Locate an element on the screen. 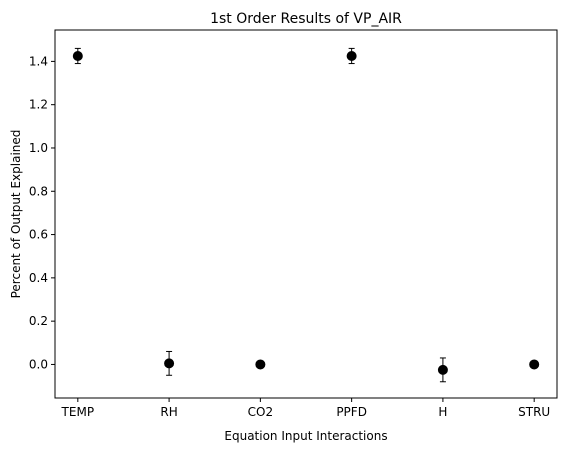  x-tick-label-stru: STRU is located at coordinates (534, 412).